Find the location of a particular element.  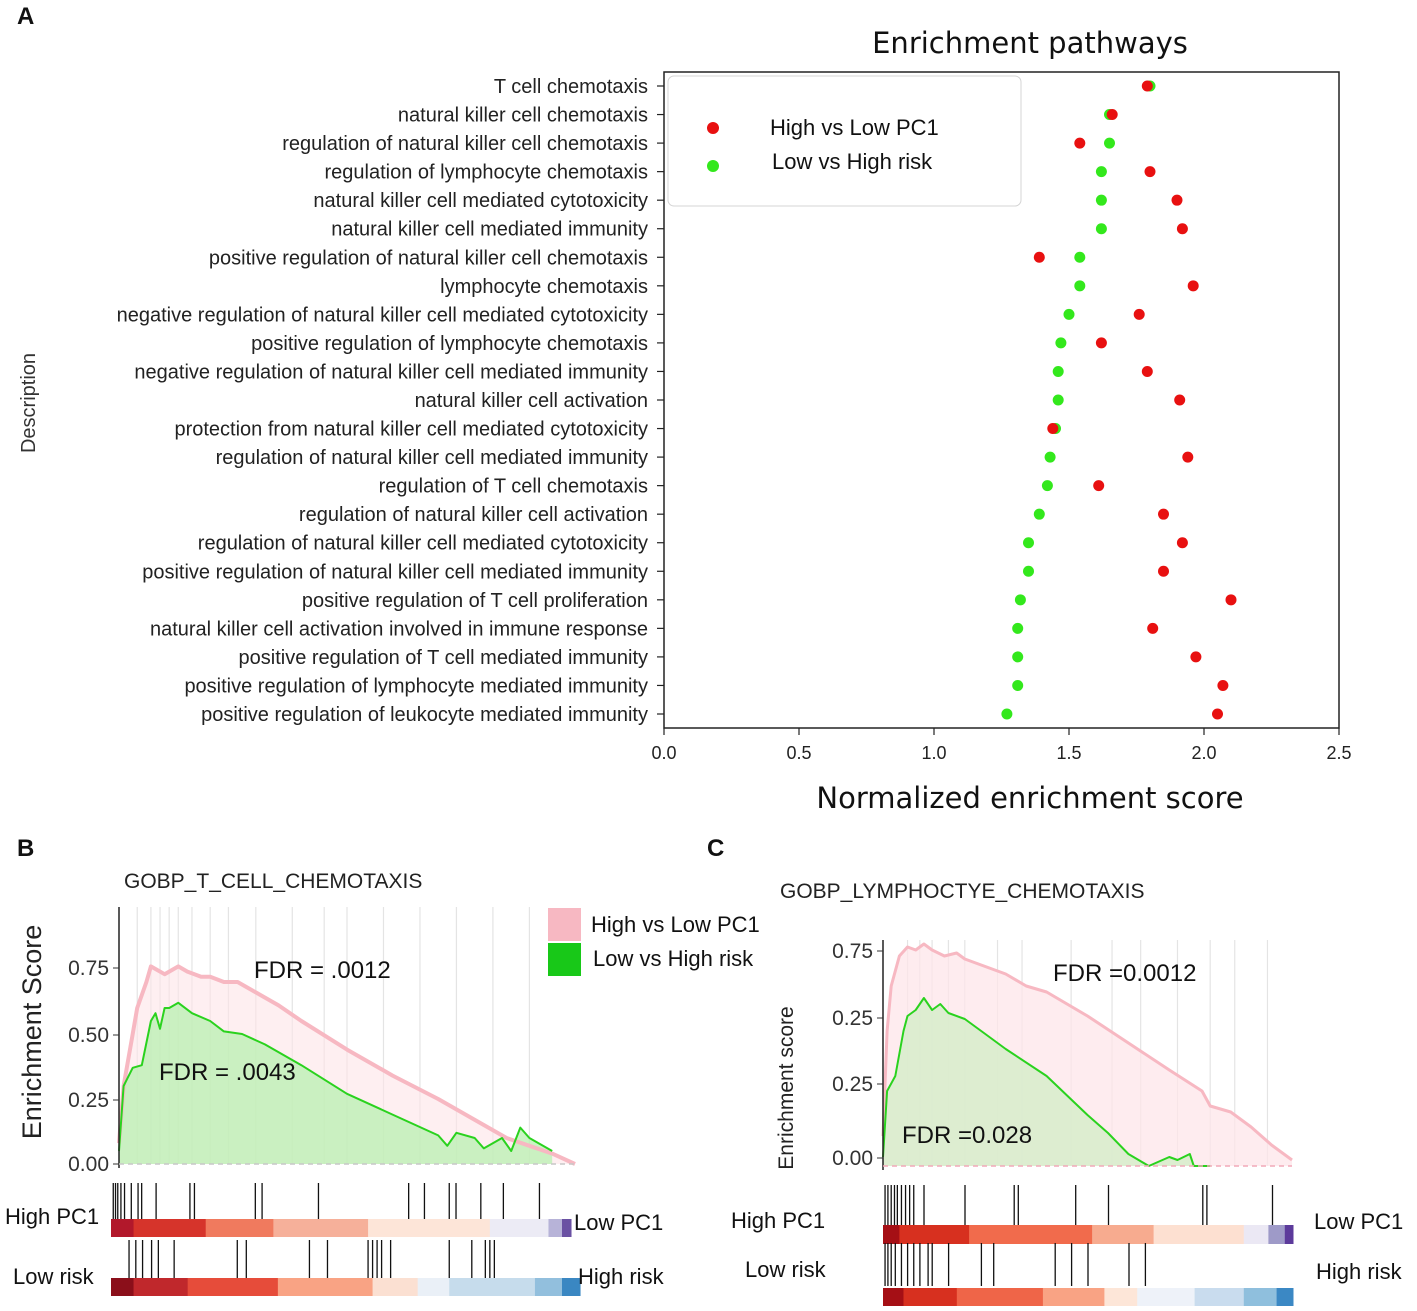

y-tick-label: 0.50 is located at coordinates (88, 1035).